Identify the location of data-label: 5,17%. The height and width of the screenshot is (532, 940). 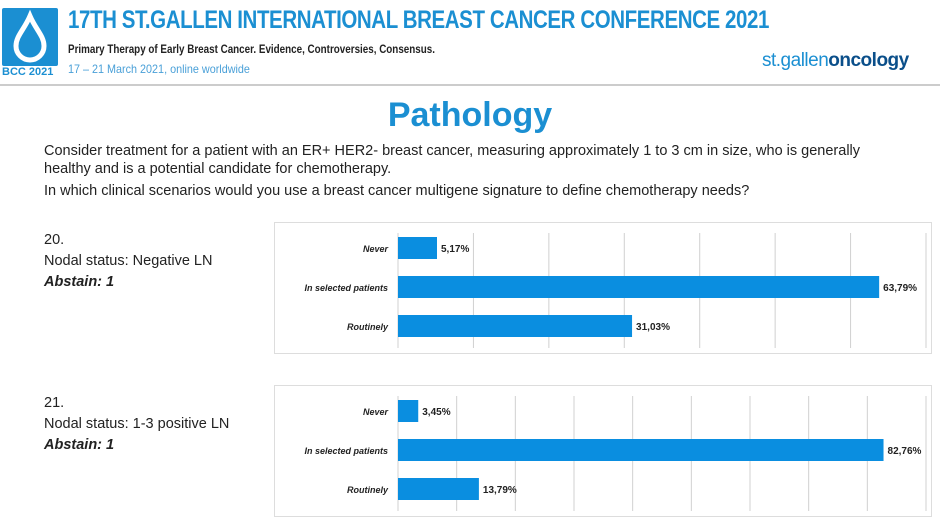
(455, 249).